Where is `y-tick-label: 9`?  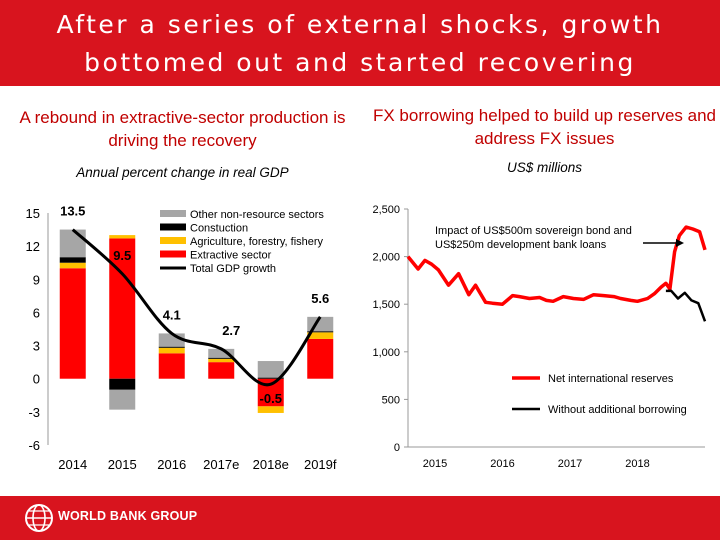 y-tick-label: 9 is located at coordinates (36, 279).